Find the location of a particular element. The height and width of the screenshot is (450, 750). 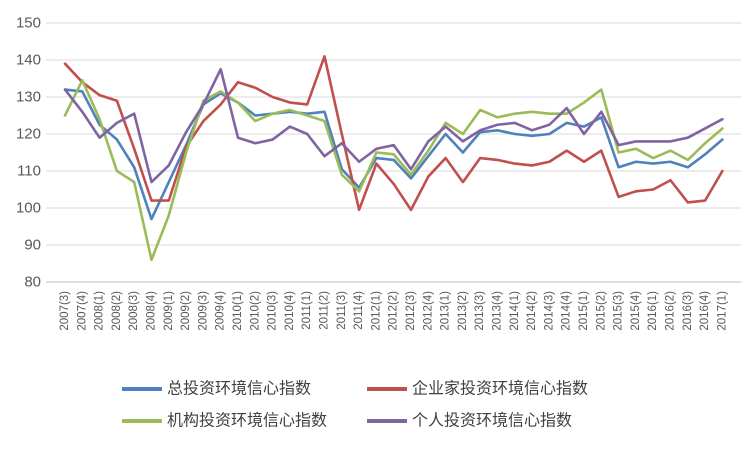

x-axis-tick-label: 2011(4) is located at coordinates (359, 310).